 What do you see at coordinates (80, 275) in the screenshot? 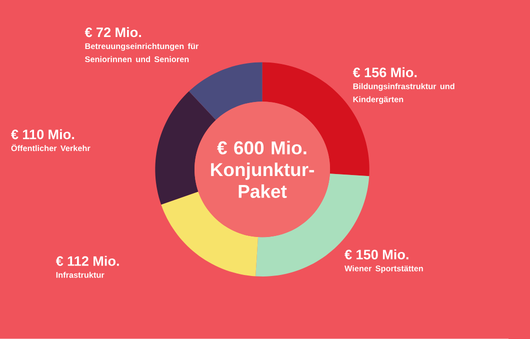
I see `slice-label: Infrastruktur` at bounding box center [80, 275].